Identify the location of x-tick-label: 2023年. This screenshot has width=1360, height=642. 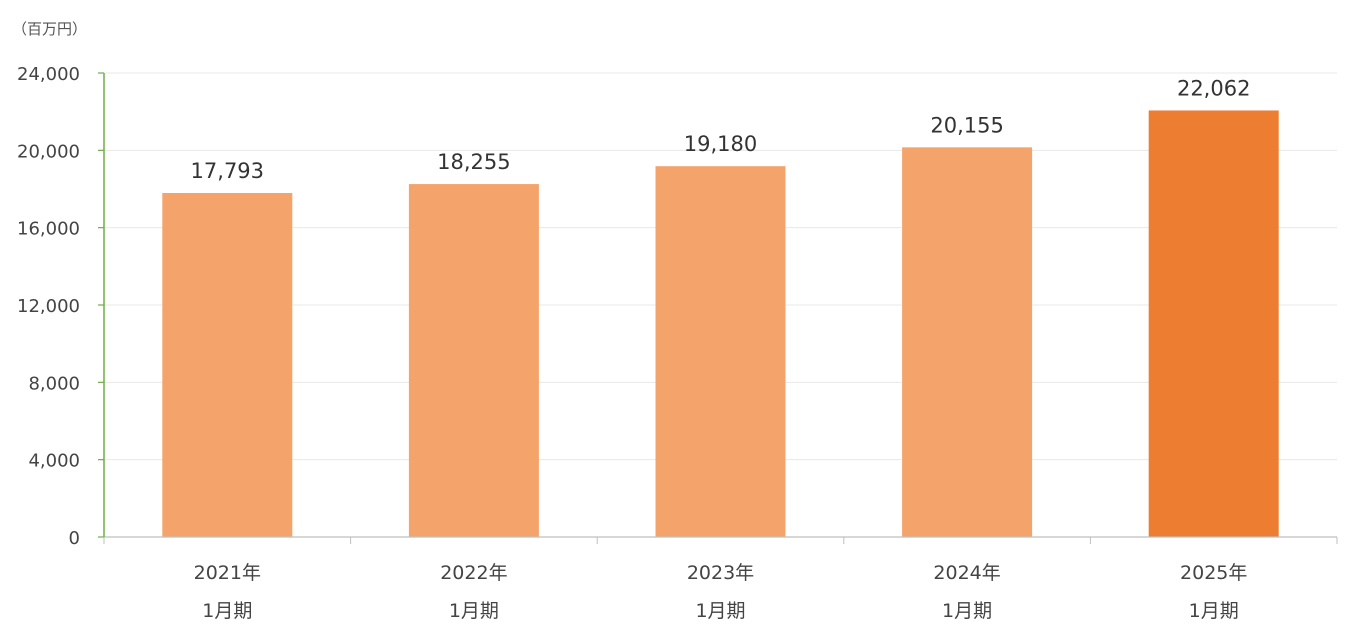
(720, 573).